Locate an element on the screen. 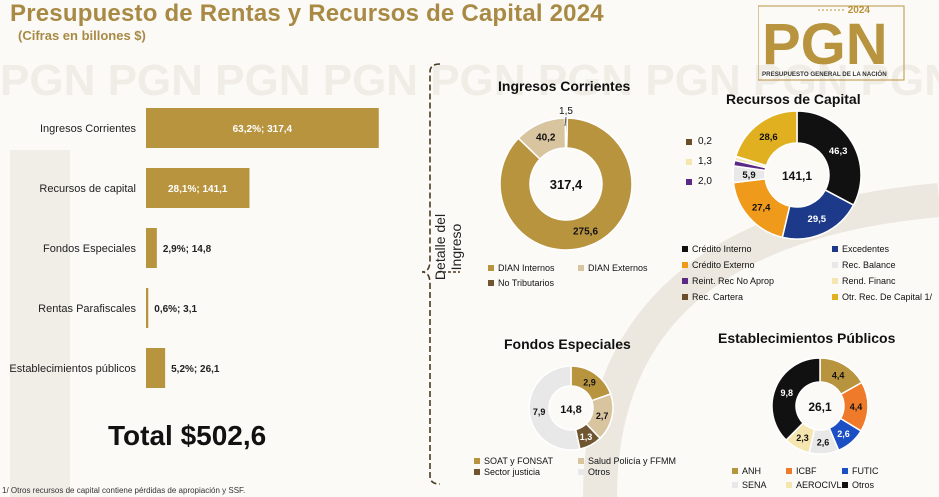 This screenshot has width=939, height=497. legend-label: SENA is located at coordinates (754, 485).